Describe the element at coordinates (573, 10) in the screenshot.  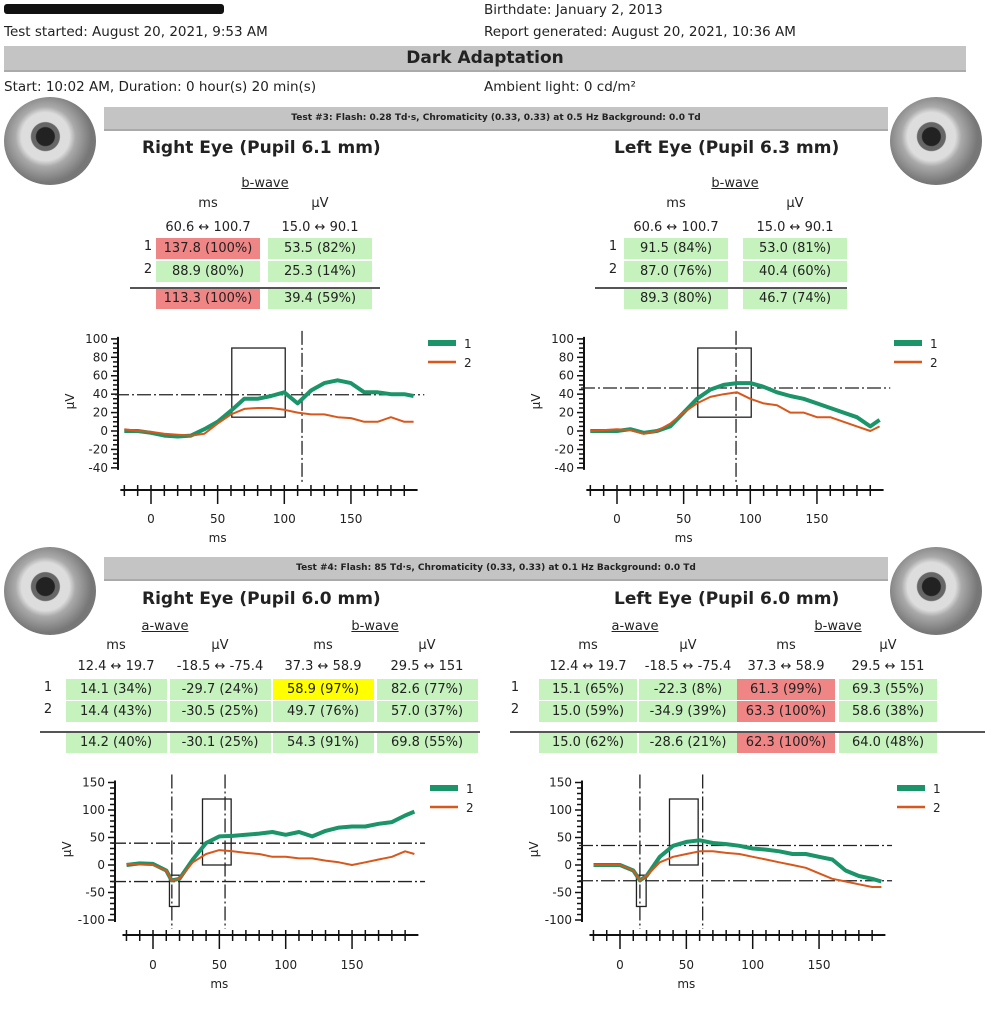
I see `birthdate: Birthdate: January 2, 2013` at that location.